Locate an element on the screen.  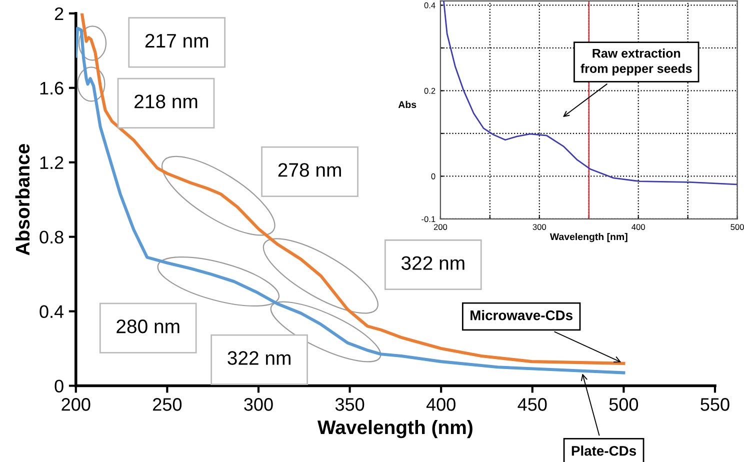
text: Raw extraction from pepper seeds is located at coordinates (636, 62).